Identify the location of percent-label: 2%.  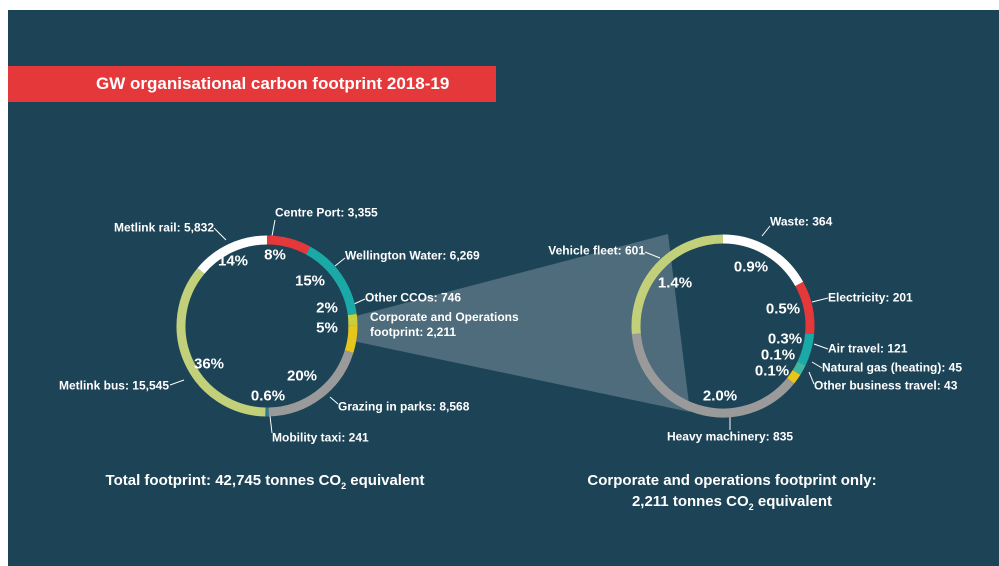
(327, 308).